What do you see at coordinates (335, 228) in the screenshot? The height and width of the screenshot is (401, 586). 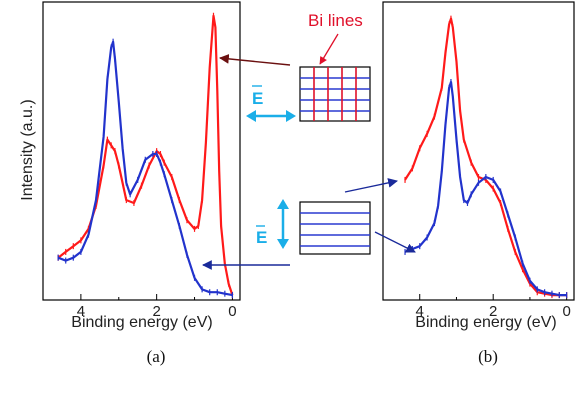 I see `bi-lines-schematic-bottom` at bounding box center [335, 228].